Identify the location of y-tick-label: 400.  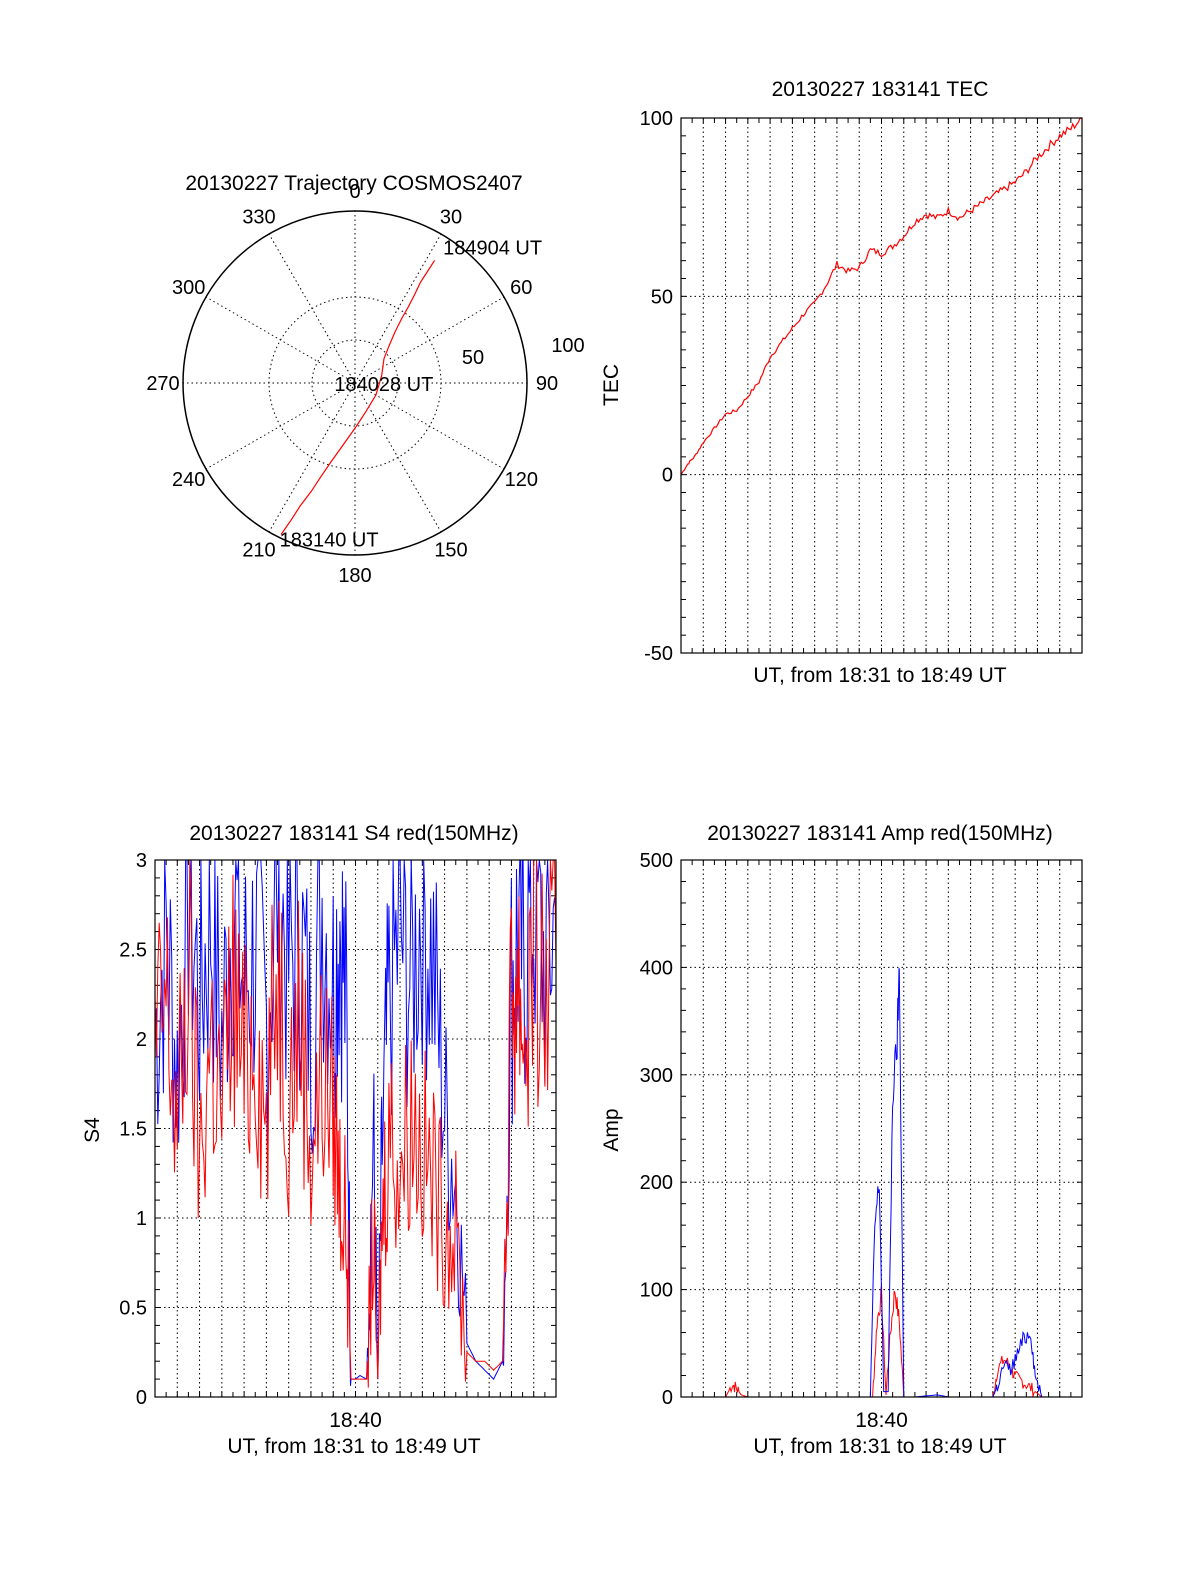
(656, 968).